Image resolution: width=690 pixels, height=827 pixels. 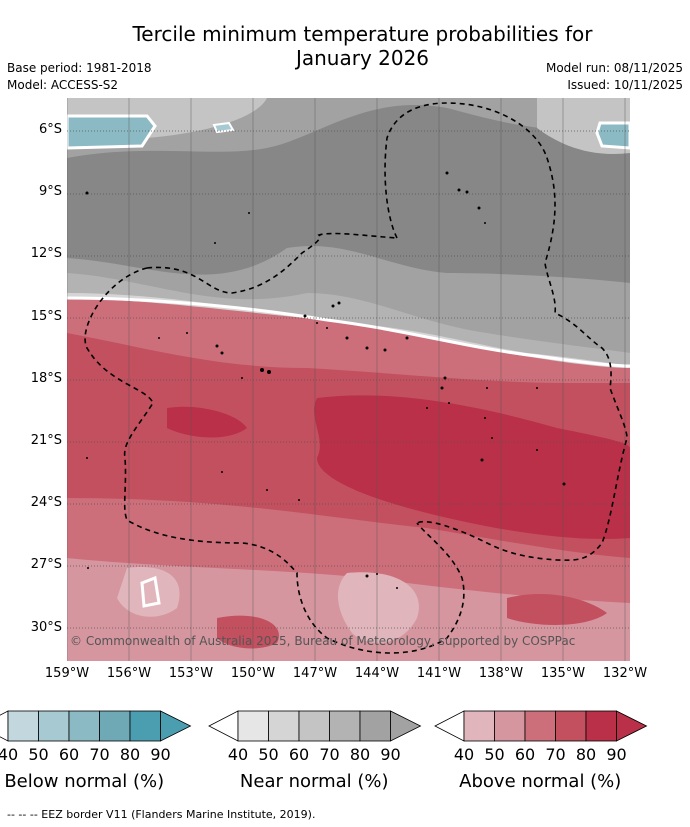 What do you see at coordinates (191, 673) in the screenshot?
I see `longitude-tick: 153°W` at bounding box center [191, 673].